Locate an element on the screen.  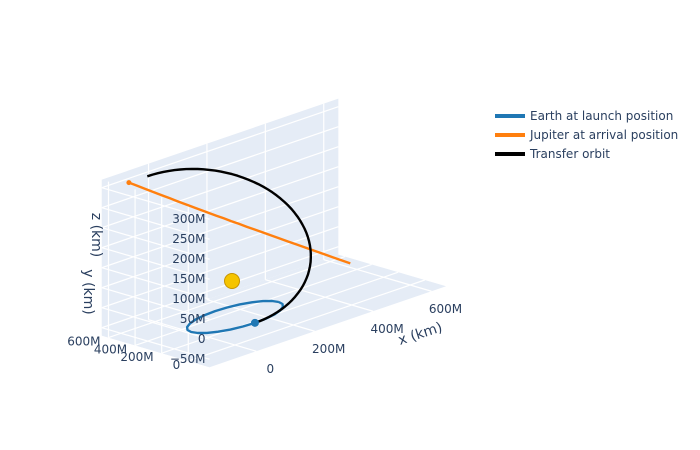
legend-item: Transfer orbit is located at coordinates (586, 153).